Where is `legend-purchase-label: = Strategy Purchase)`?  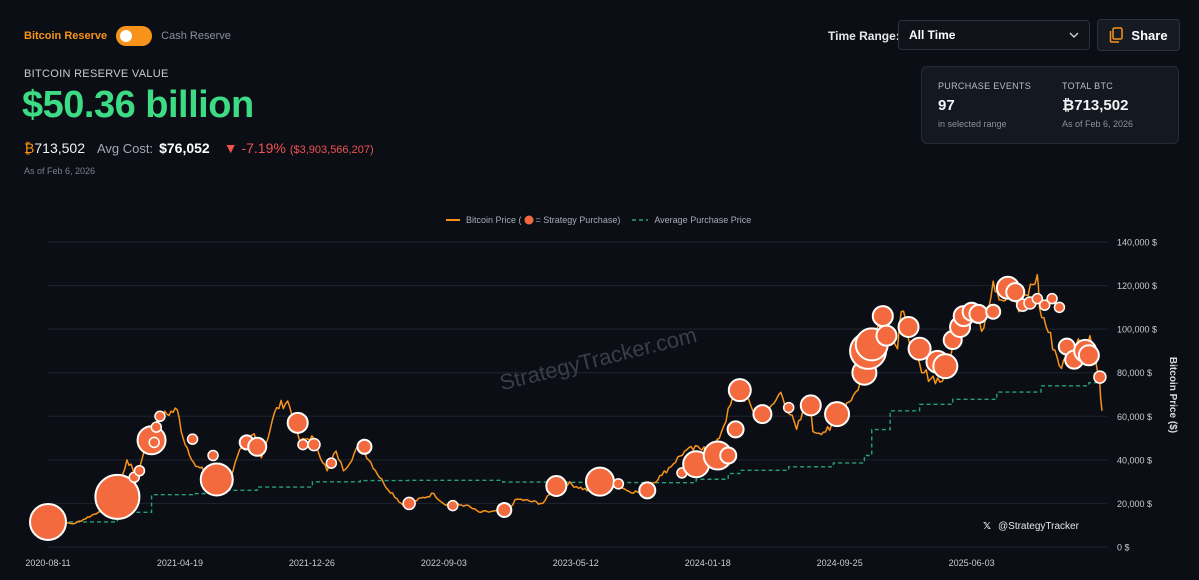 legend-purchase-label: = Strategy Purchase) is located at coordinates (578, 220).